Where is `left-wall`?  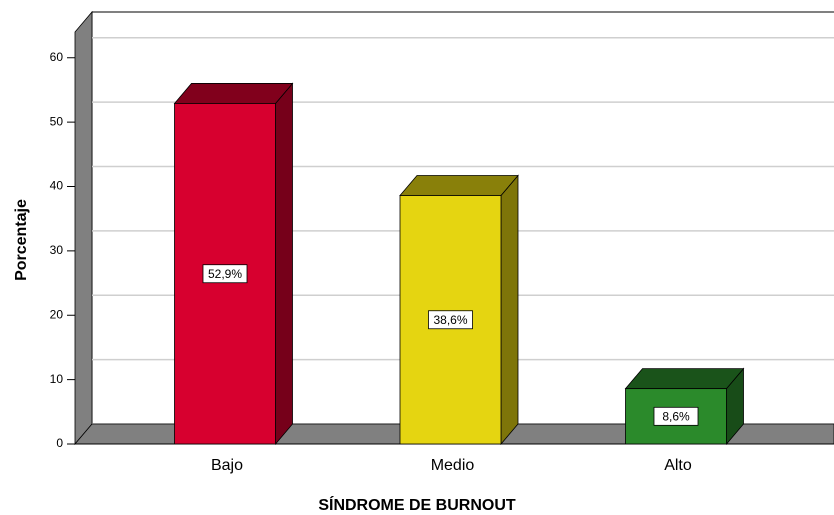 left-wall is located at coordinates (83, 228).